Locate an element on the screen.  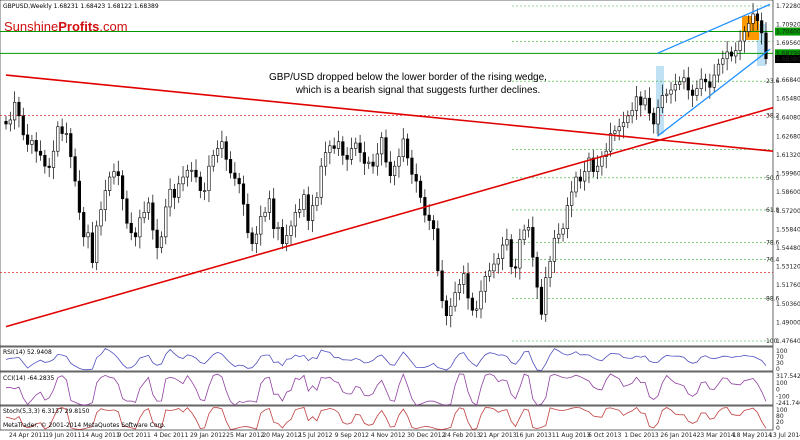
price-label: 1.54480 is located at coordinates (788, 248).